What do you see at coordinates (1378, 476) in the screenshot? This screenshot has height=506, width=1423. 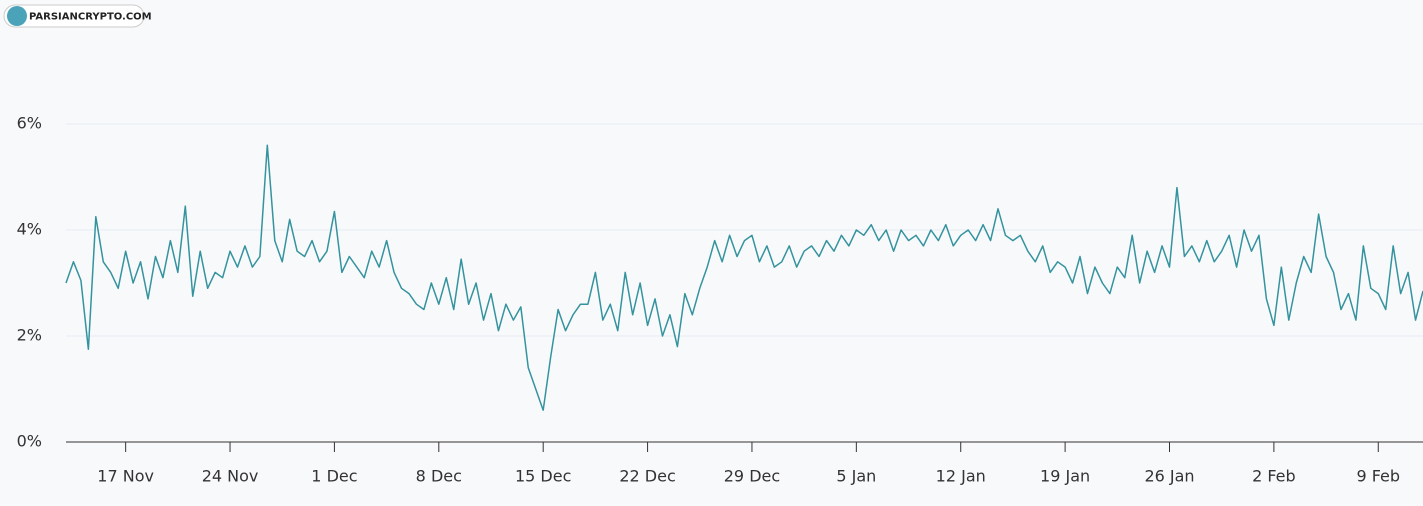 I see `x-tick-label: 9 Feb` at bounding box center [1378, 476].